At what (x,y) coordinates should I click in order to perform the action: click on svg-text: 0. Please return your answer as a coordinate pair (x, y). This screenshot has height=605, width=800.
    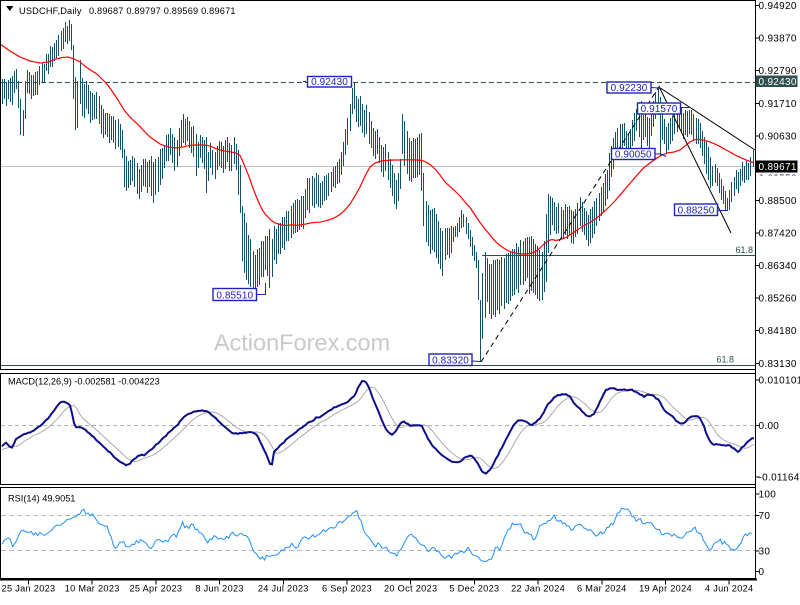
    Looking at the image, I should click on (762, 572).